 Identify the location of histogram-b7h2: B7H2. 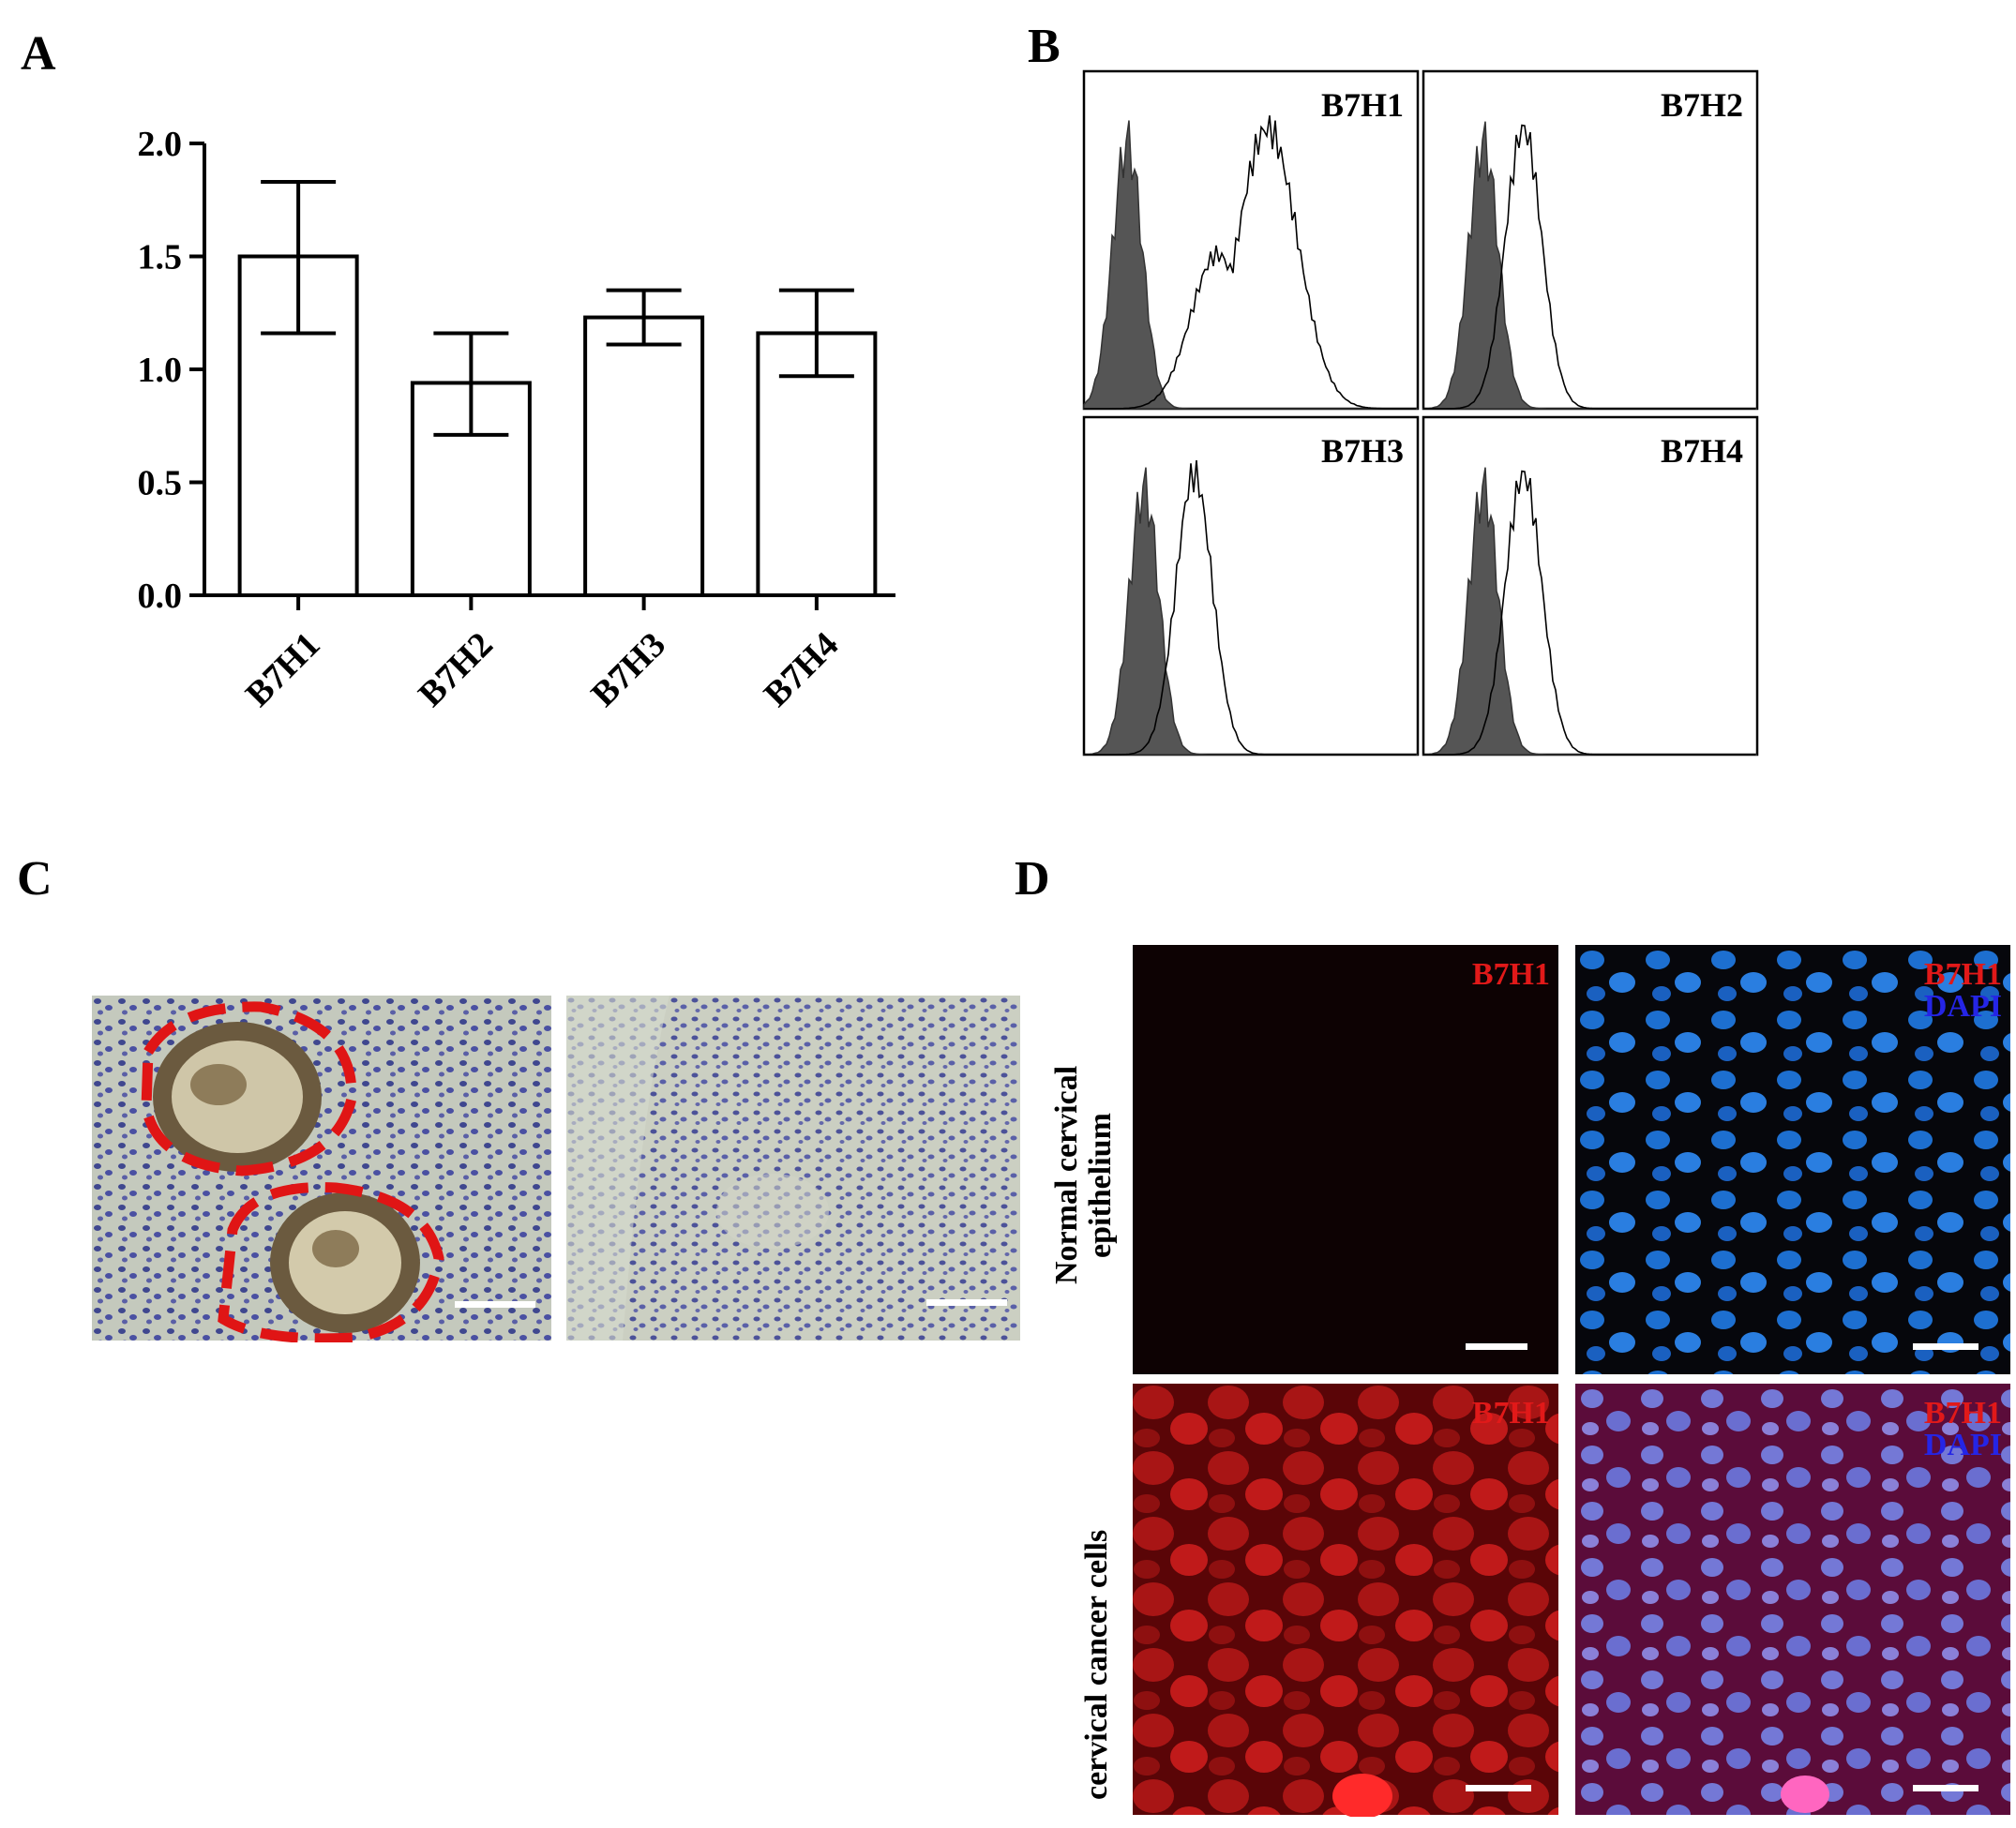
(1590, 240).